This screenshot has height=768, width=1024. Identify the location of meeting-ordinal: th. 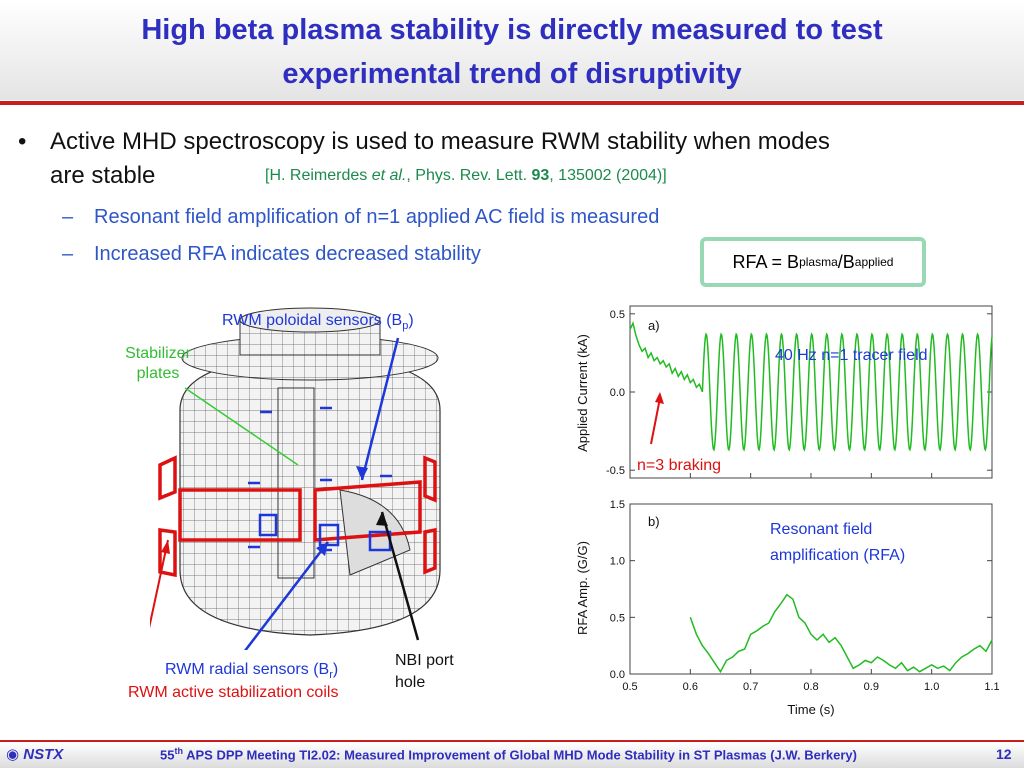
(178, 751).